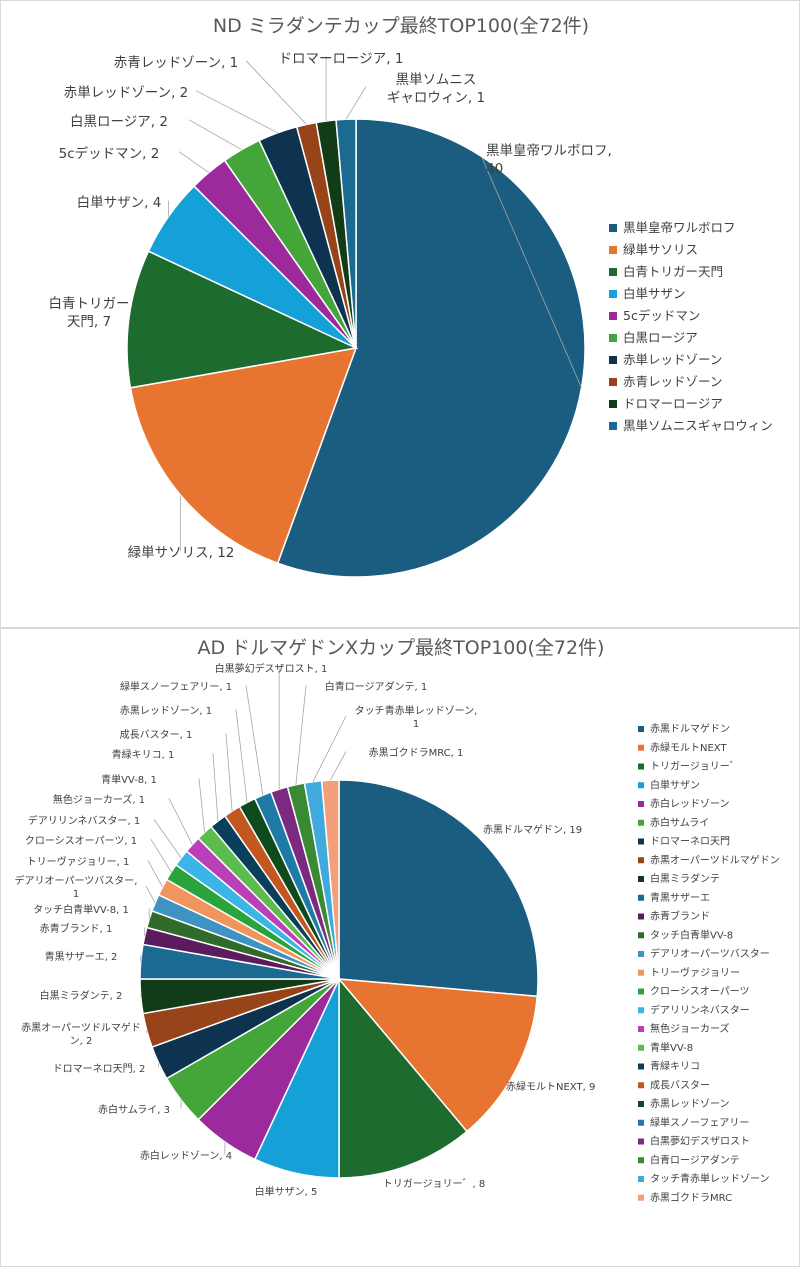 The image size is (800, 1267). What do you see at coordinates (671, 1047) in the screenshot?
I see `ad-legend-label-17: 青単VV-8` at bounding box center [671, 1047].